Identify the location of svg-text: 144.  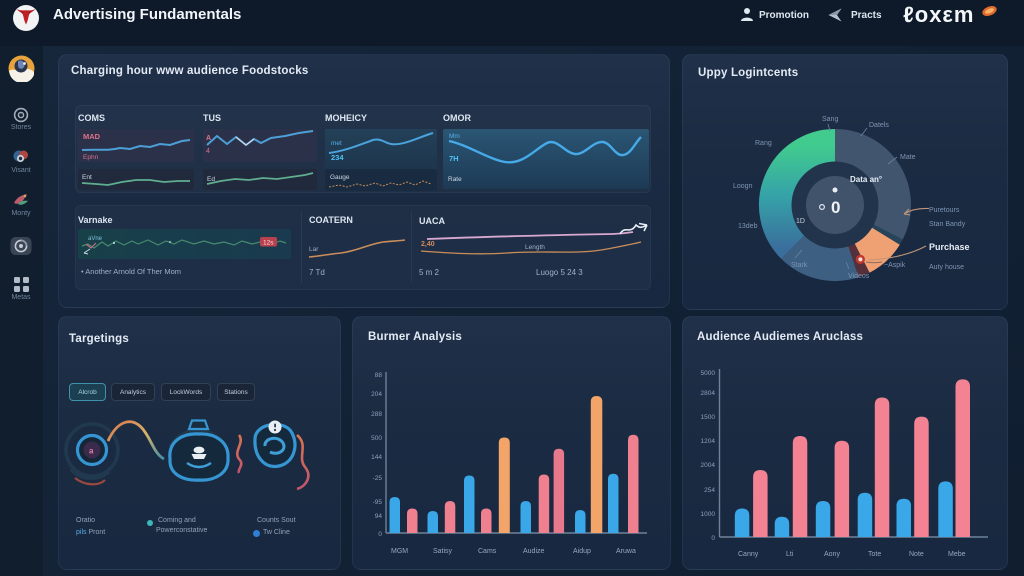
(376, 457).